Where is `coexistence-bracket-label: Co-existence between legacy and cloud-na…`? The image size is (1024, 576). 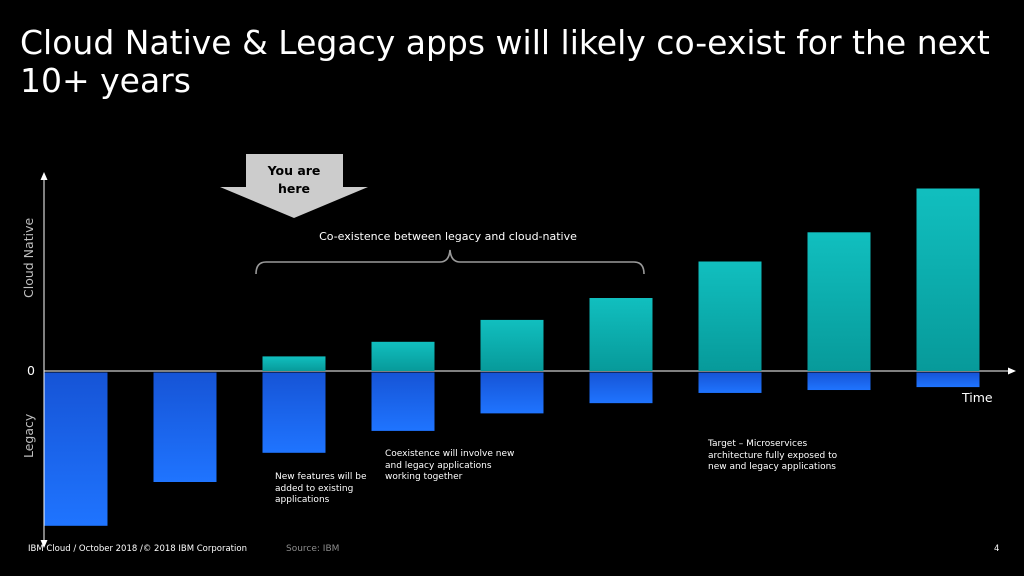
coexistence-bracket-label: Co-existence between legacy and cloud-na… is located at coordinates (448, 236).